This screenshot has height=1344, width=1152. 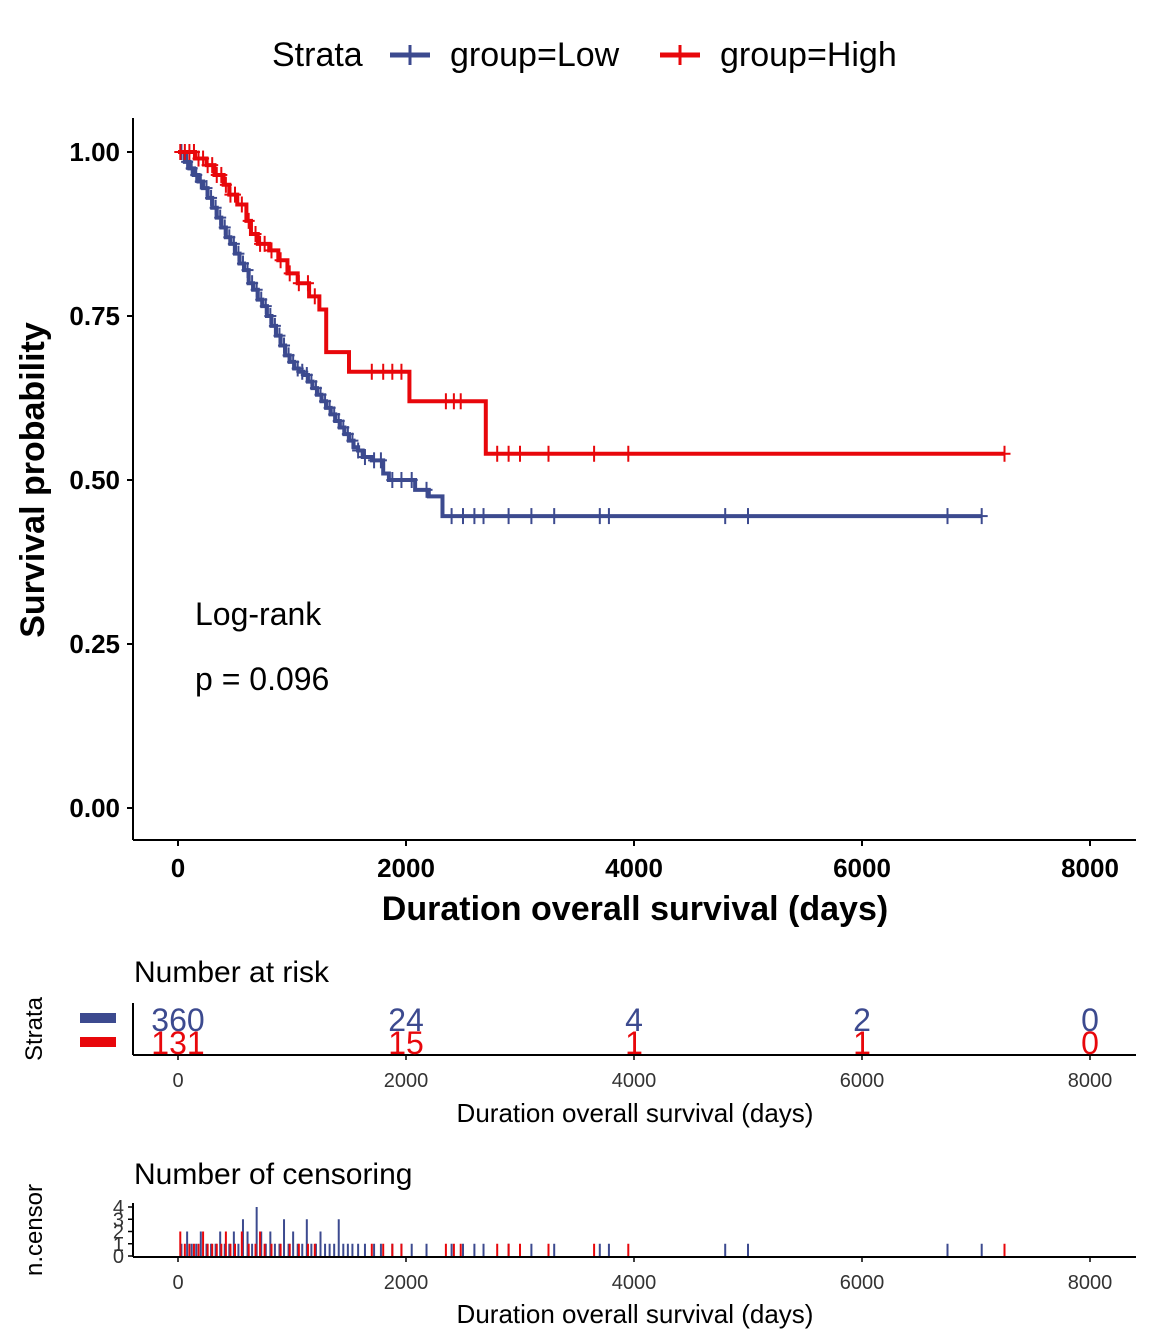 What do you see at coordinates (232, 972) in the screenshot?
I see `risk-table-title: Number at risk` at bounding box center [232, 972].